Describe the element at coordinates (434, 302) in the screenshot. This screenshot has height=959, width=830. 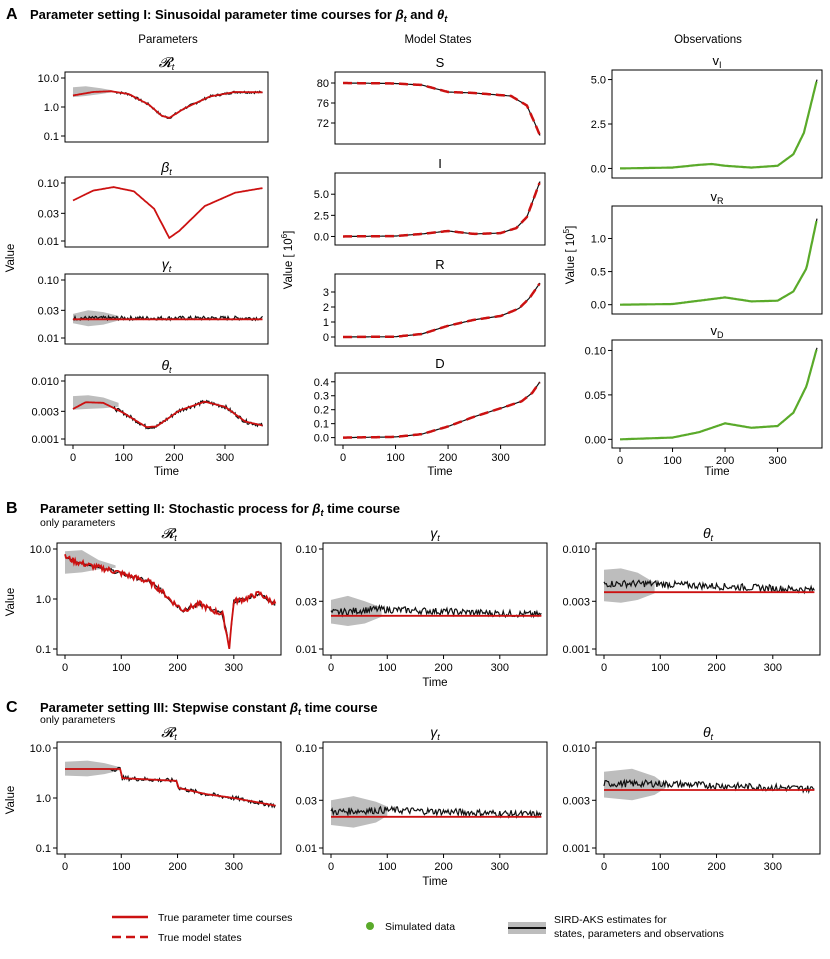
I see `plot-a-rs: R 0 1 2 3` at that location.